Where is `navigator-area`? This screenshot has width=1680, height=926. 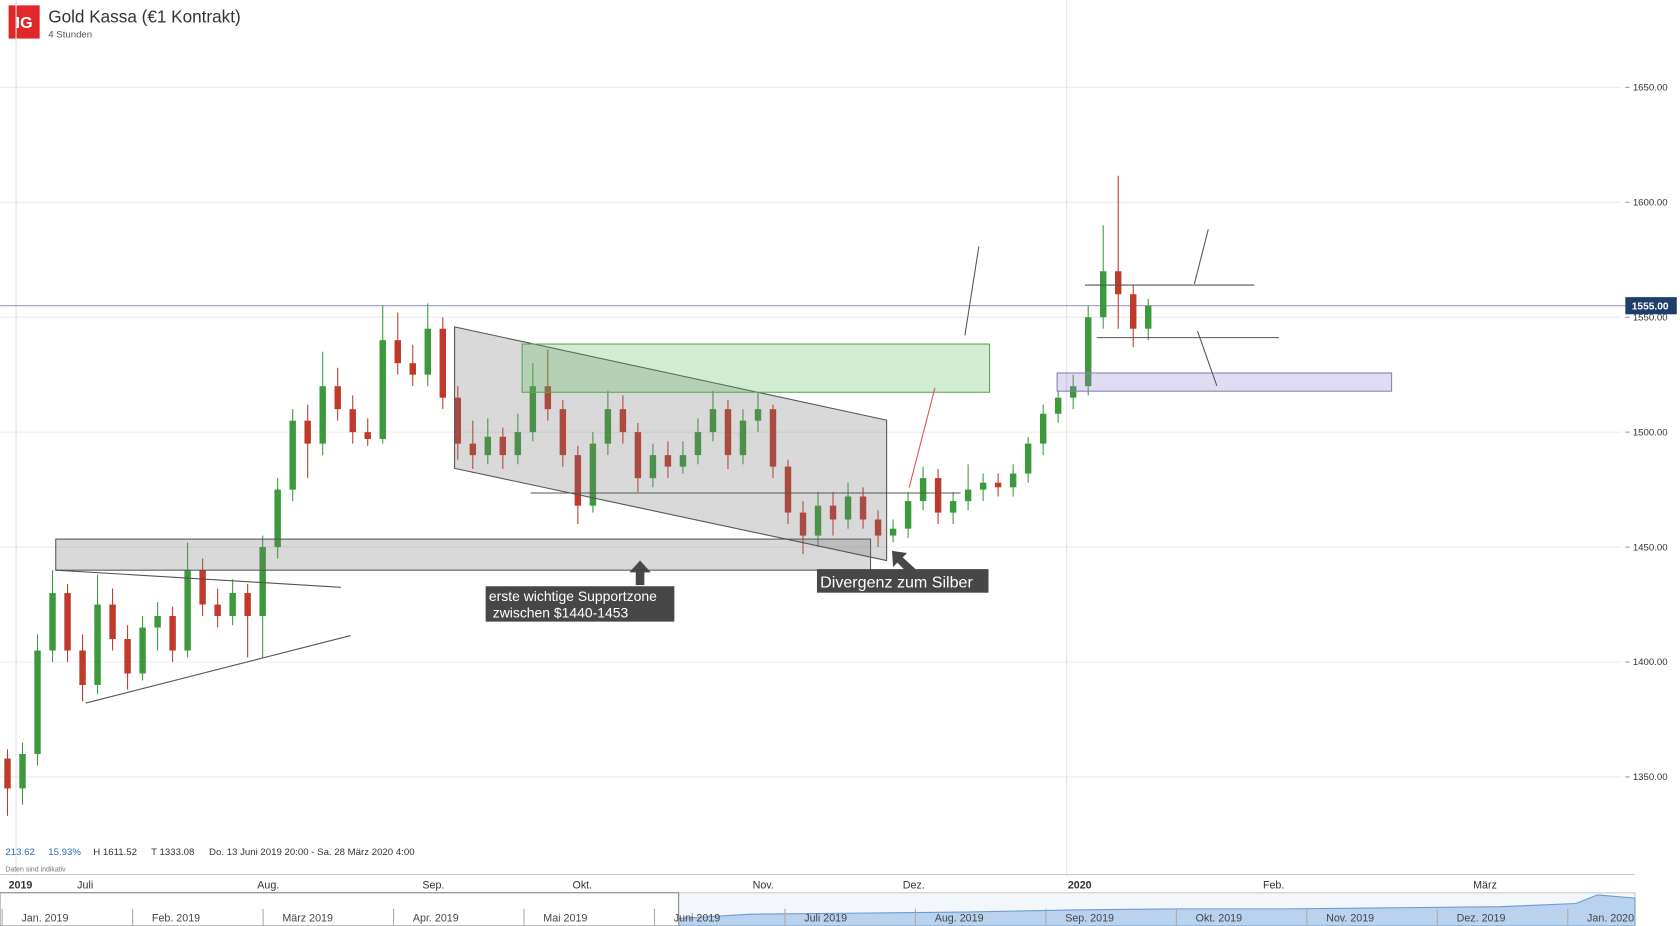
navigator-area is located at coordinates (1157, 910).